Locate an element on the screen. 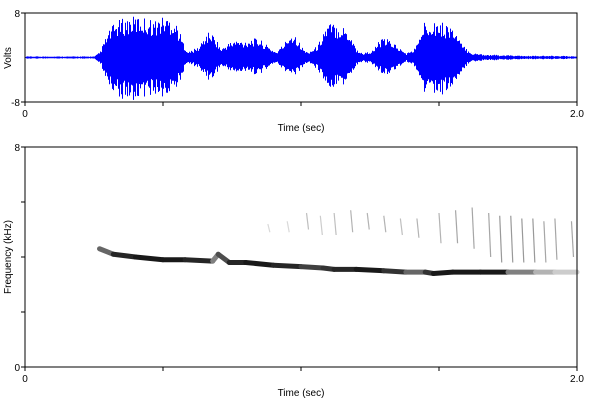 The width and height of the screenshot is (600, 400). spectrogram-x-tick-label-start: 0 is located at coordinates (25, 379).